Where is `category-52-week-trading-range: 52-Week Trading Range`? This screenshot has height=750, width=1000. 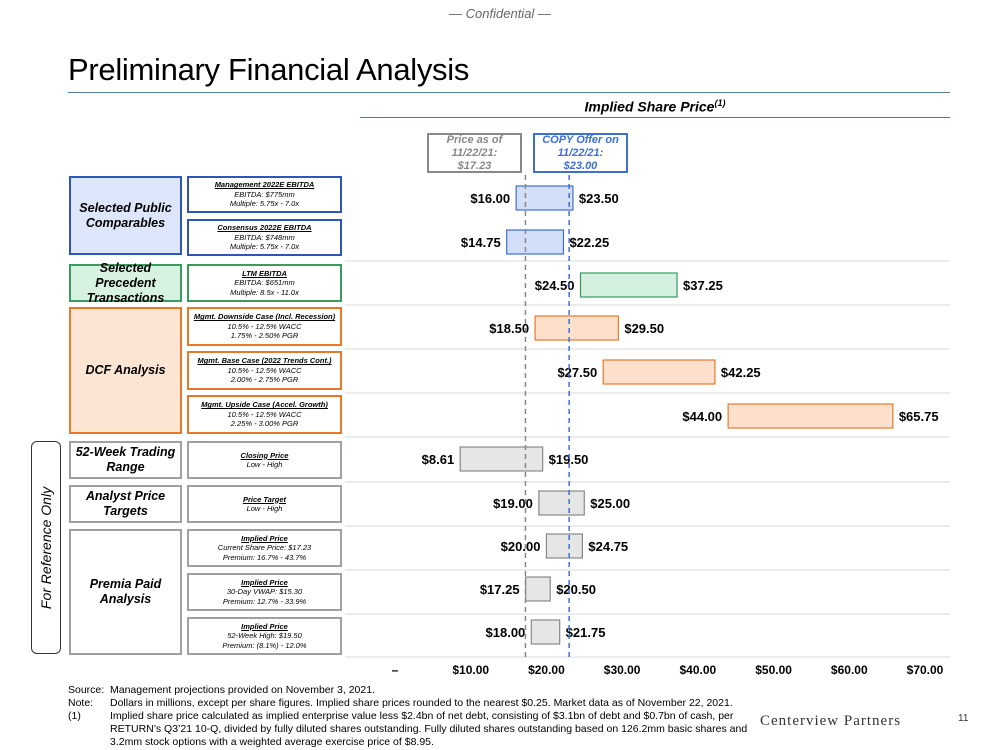
category-52-week-trading-range: 52-Week Trading Range is located at coordinates (125, 460).